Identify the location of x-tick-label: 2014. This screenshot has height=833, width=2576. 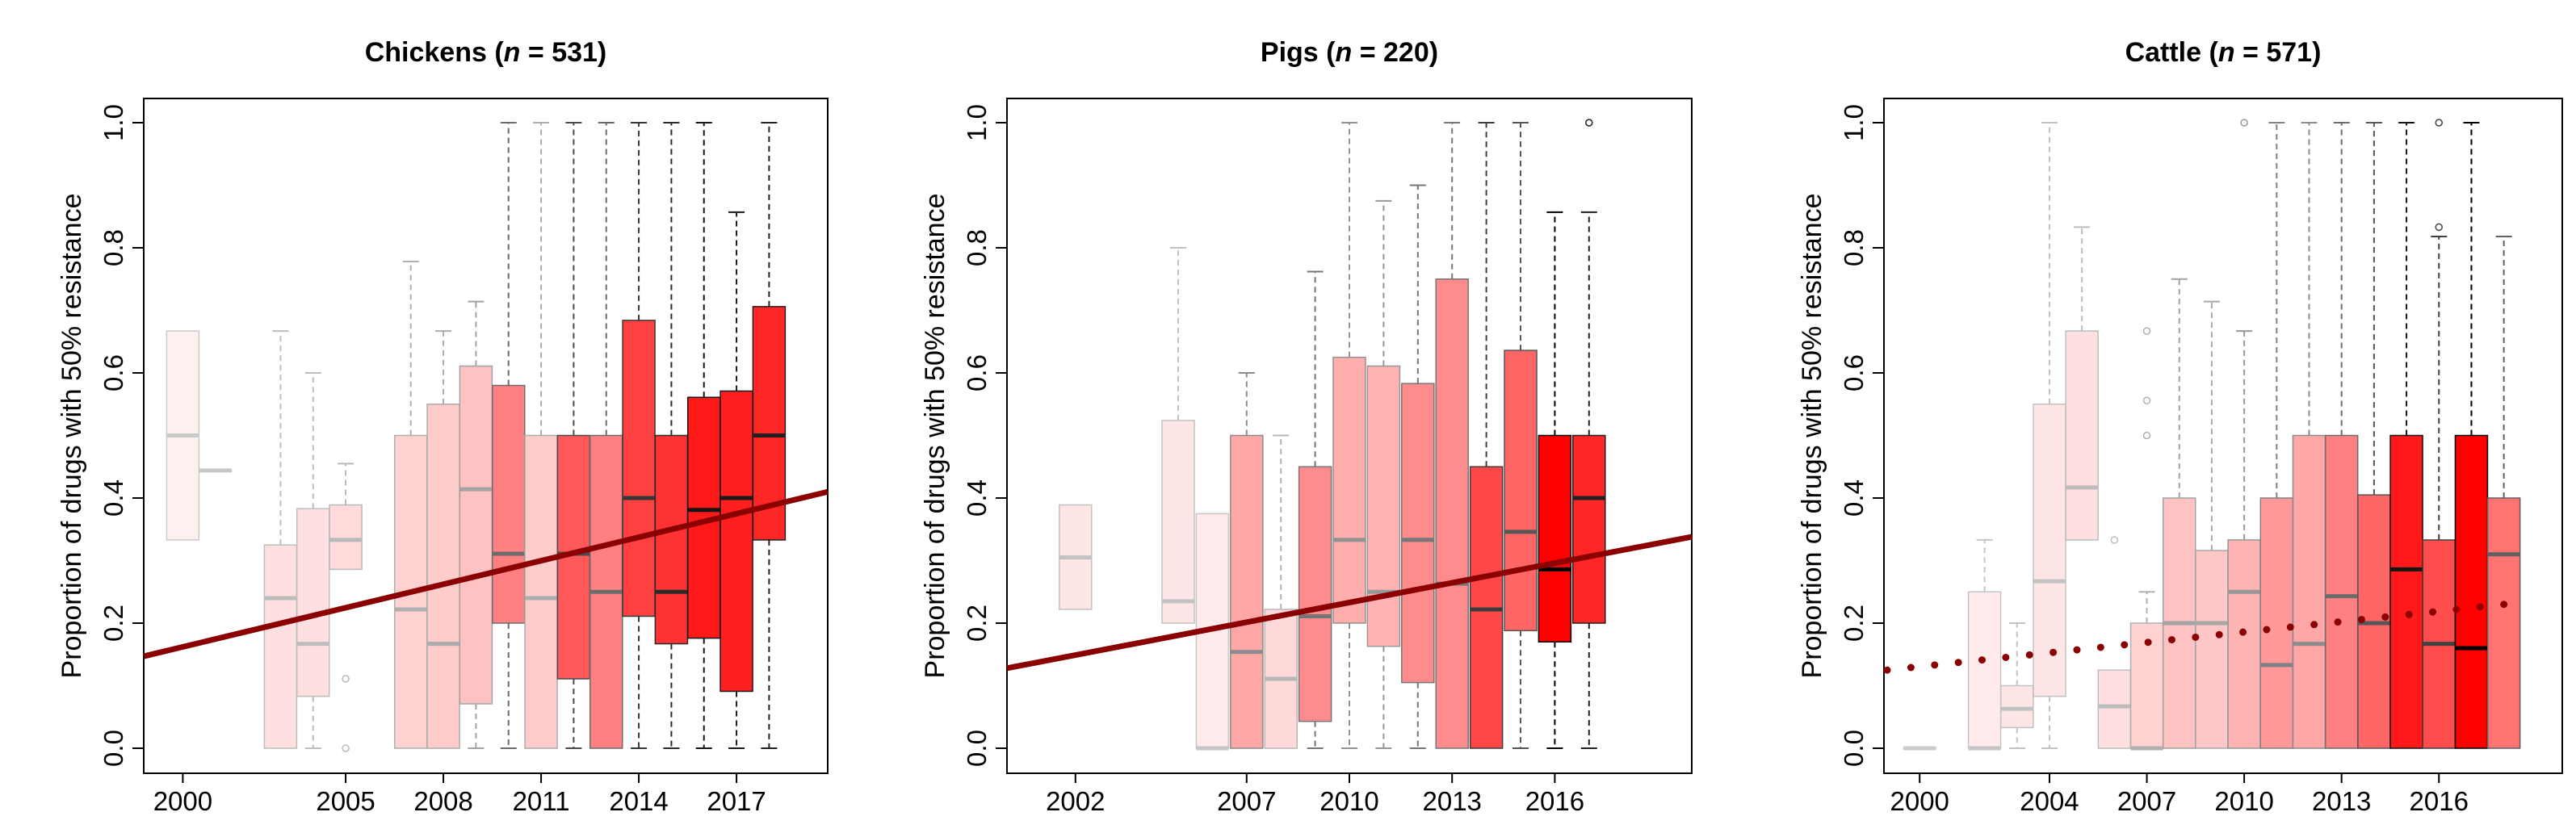
(638, 801).